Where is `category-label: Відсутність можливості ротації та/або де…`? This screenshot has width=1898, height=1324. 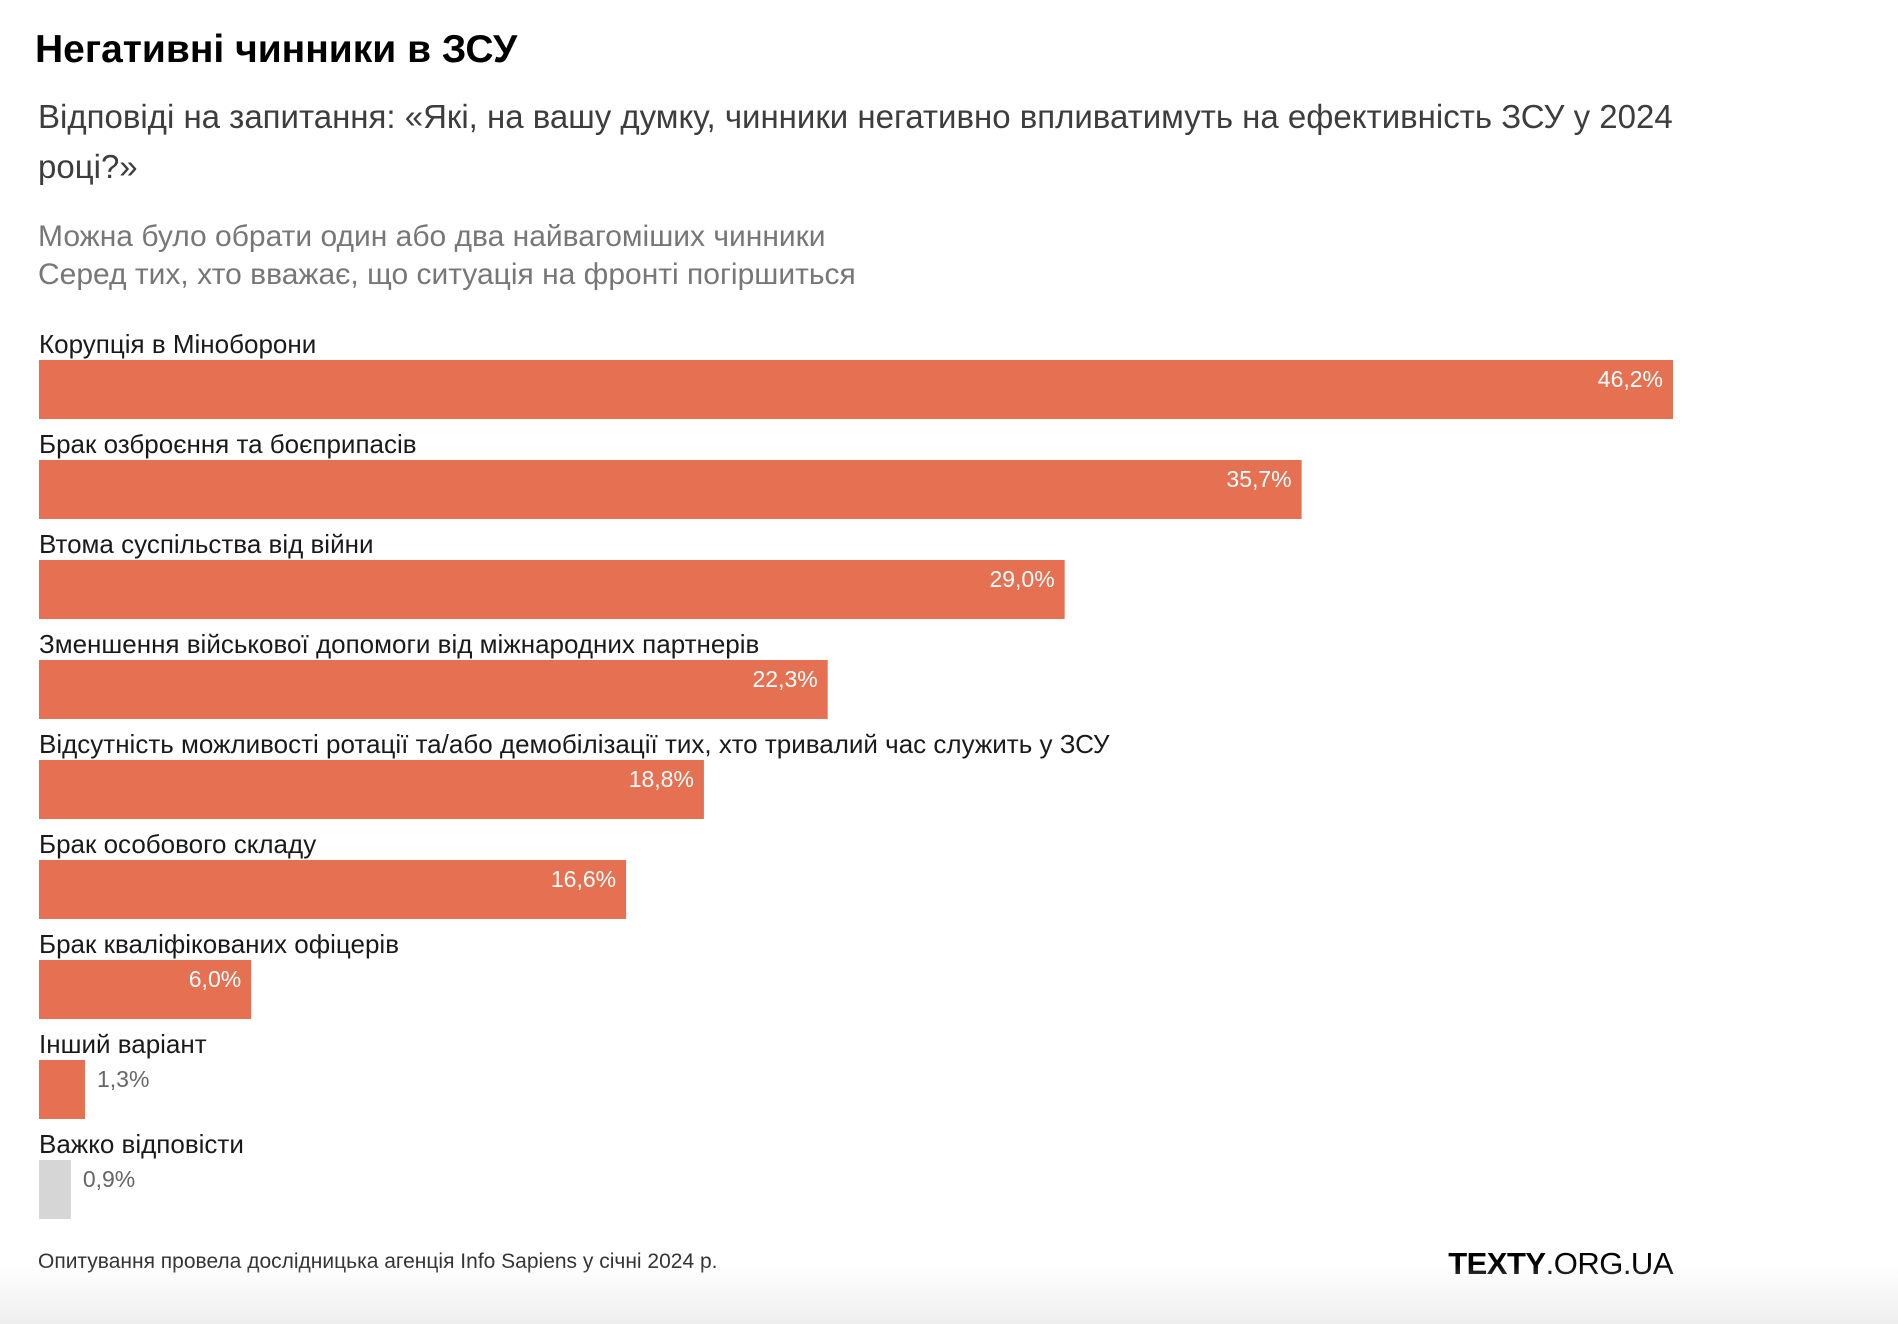
category-label: Відсутність можливості ротації та/або де… is located at coordinates (574, 744).